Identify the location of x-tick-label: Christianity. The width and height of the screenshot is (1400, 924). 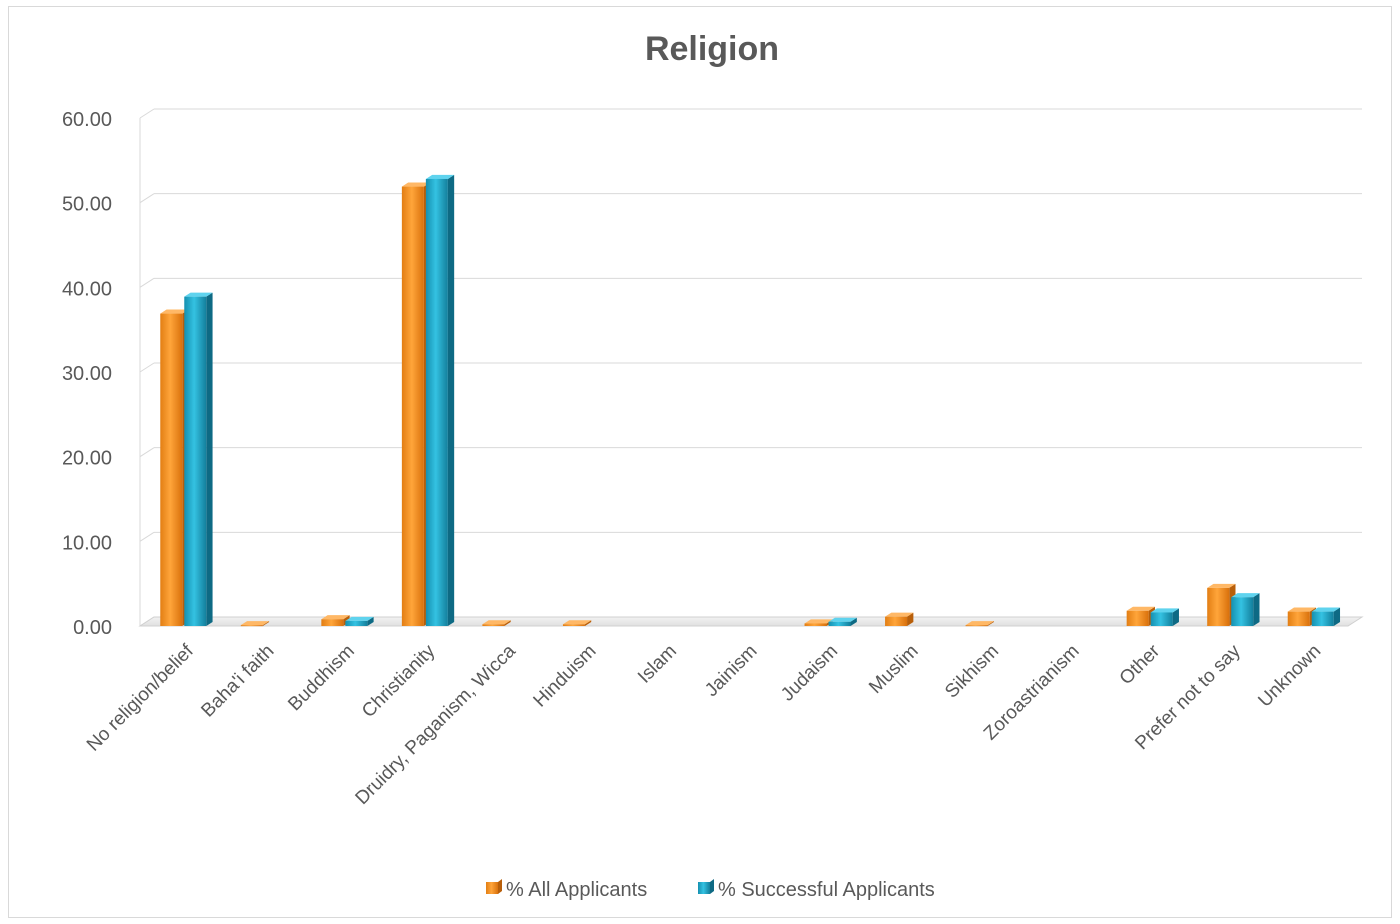
(399, 681).